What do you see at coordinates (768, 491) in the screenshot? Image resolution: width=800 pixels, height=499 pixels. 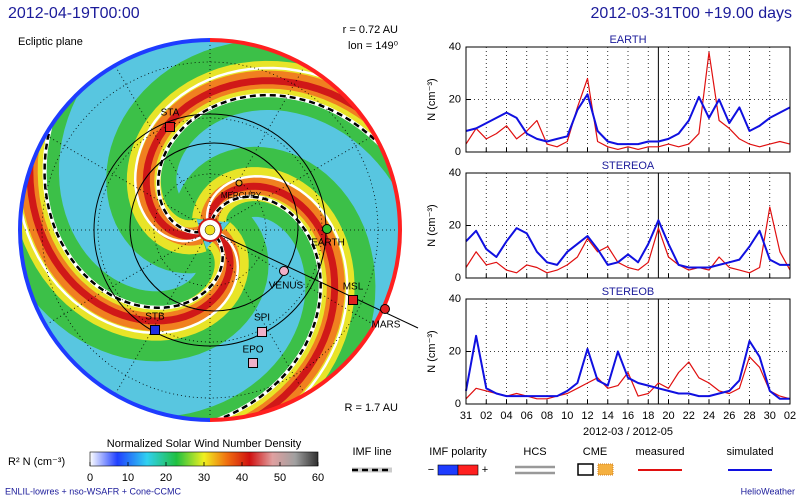 I see `footer-brand: HelioWeather` at bounding box center [768, 491].